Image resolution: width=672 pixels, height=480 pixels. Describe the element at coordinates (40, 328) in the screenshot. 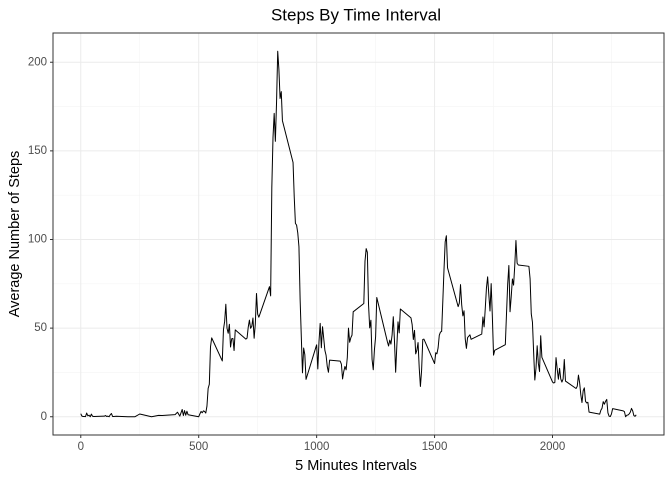

I see `y-tick-label: 50` at that location.